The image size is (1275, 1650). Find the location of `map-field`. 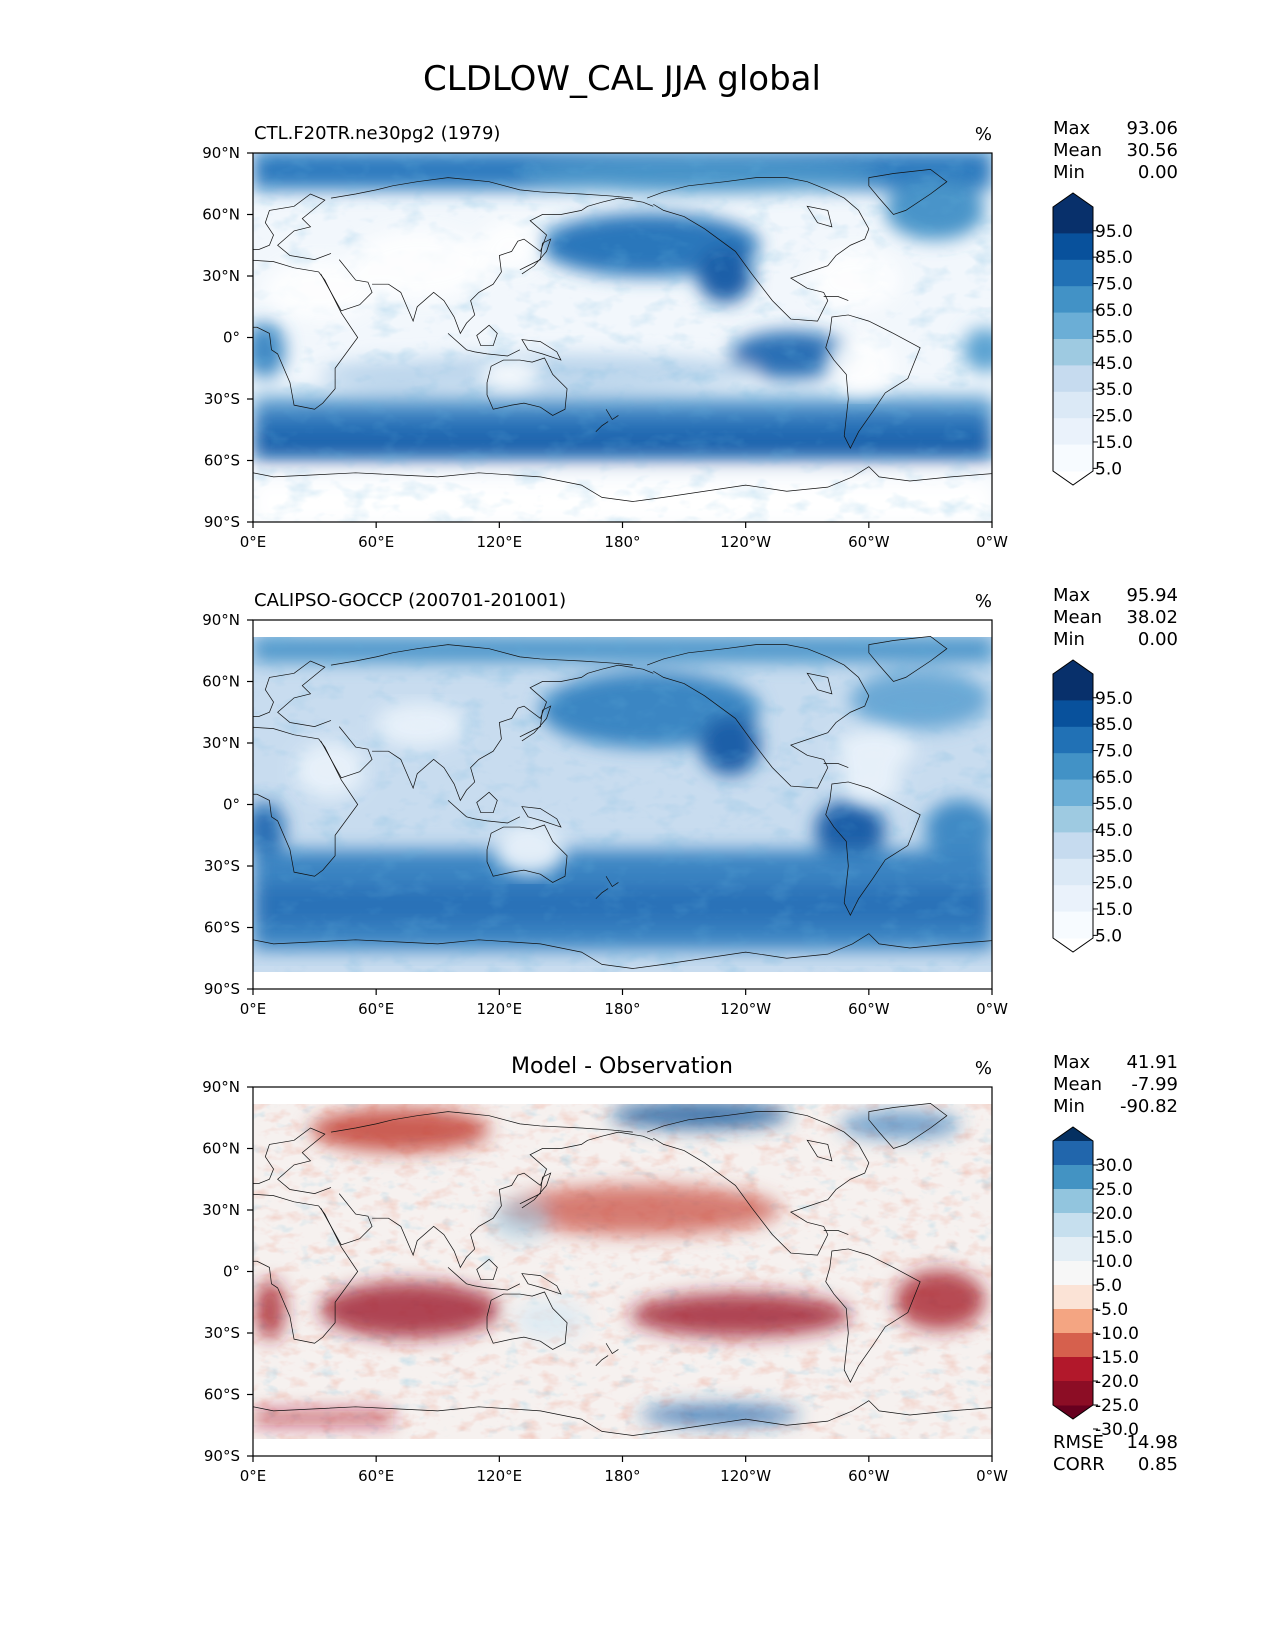

map-field is located at coordinates (622, 337).